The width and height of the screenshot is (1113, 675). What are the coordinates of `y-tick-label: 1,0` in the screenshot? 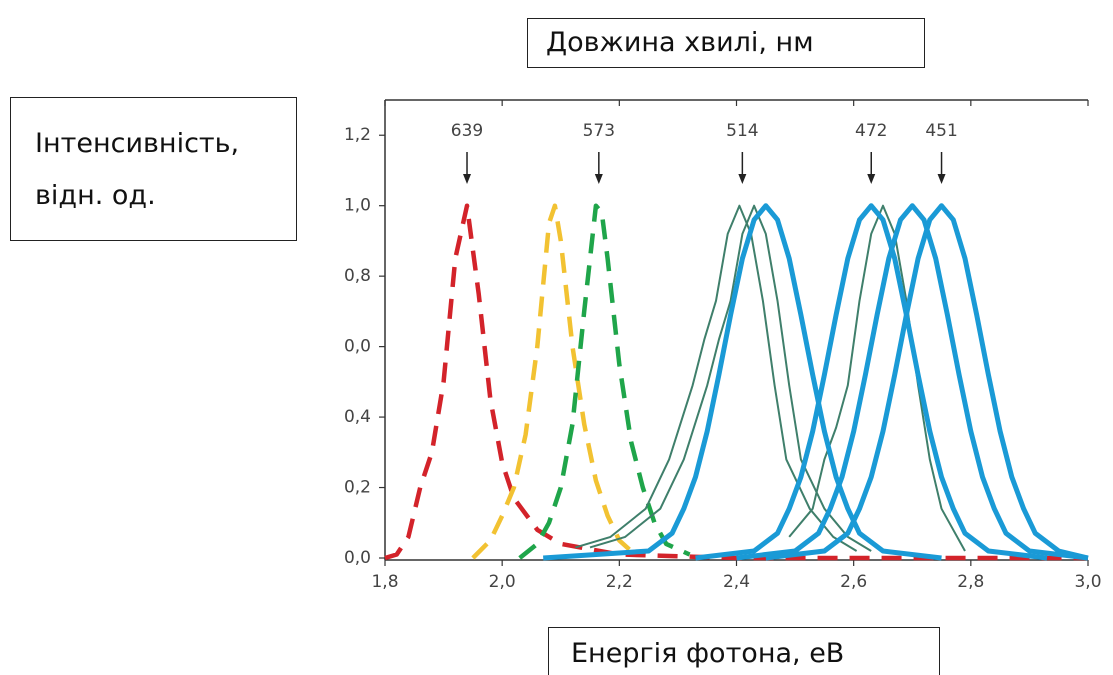 It's located at (357, 206).